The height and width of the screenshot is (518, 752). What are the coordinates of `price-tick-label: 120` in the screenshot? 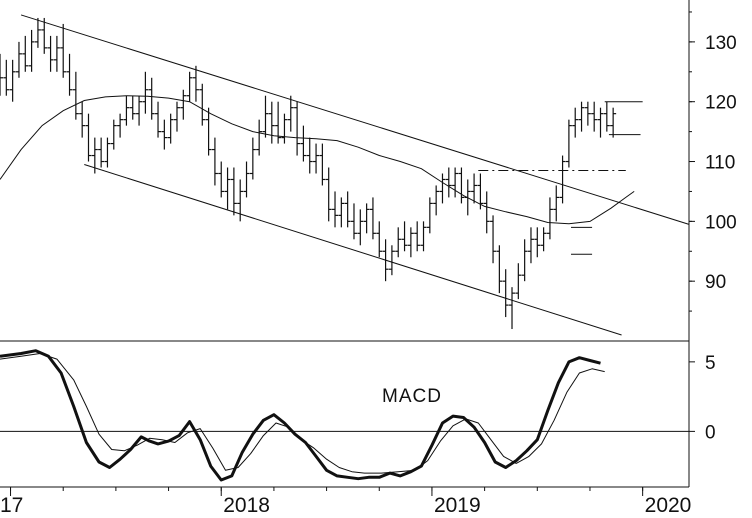 It's located at (721, 103).